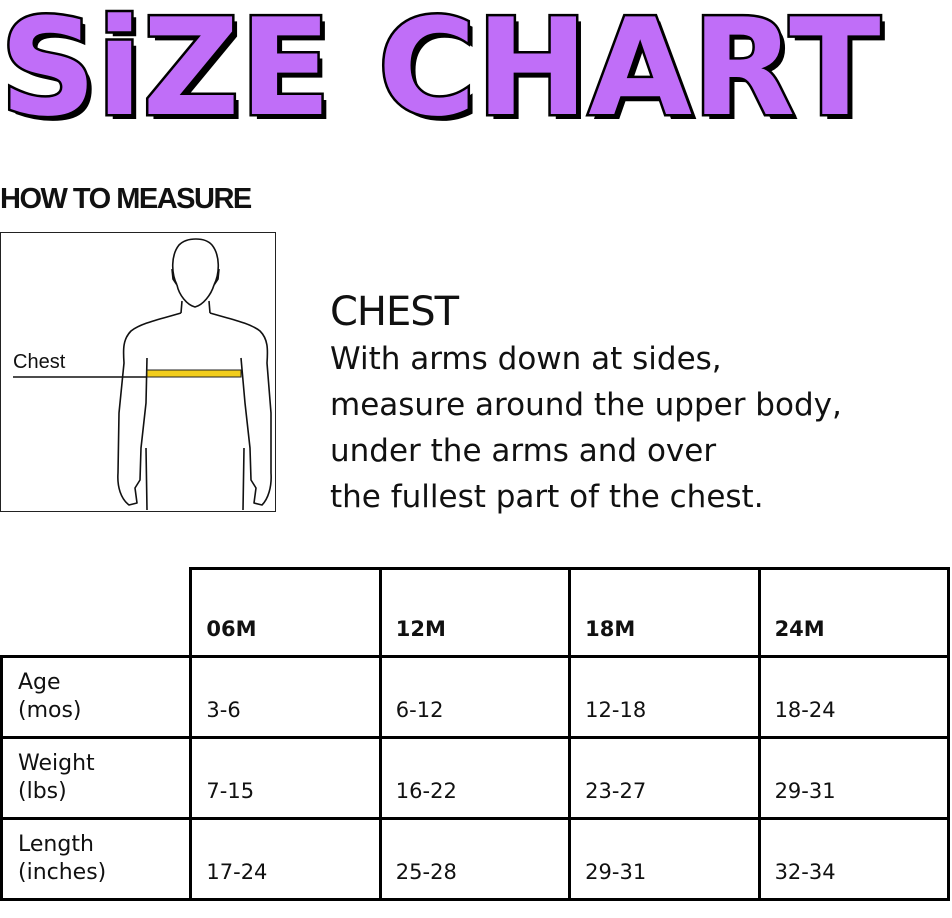 The height and width of the screenshot is (918, 952). Describe the element at coordinates (526, 359) in the screenshot. I see `instruction-line: With arms down at sides,` at that location.